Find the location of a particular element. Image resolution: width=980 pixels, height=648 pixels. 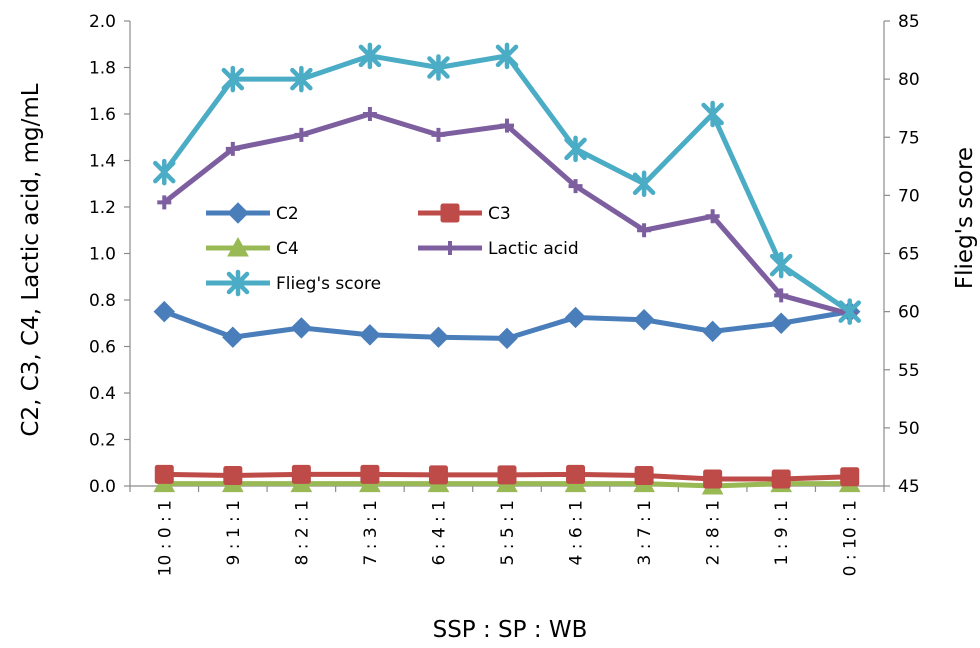

y-tick-label: 0.2 is located at coordinates (102, 441).